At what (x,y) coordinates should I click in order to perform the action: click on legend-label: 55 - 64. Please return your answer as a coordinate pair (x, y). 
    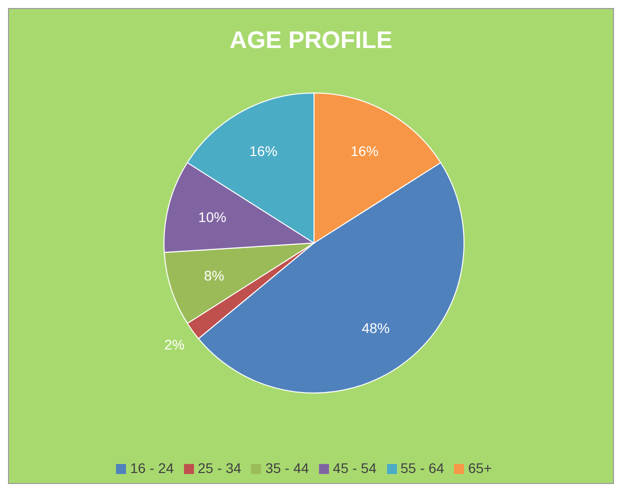
    Looking at the image, I should click on (422, 468).